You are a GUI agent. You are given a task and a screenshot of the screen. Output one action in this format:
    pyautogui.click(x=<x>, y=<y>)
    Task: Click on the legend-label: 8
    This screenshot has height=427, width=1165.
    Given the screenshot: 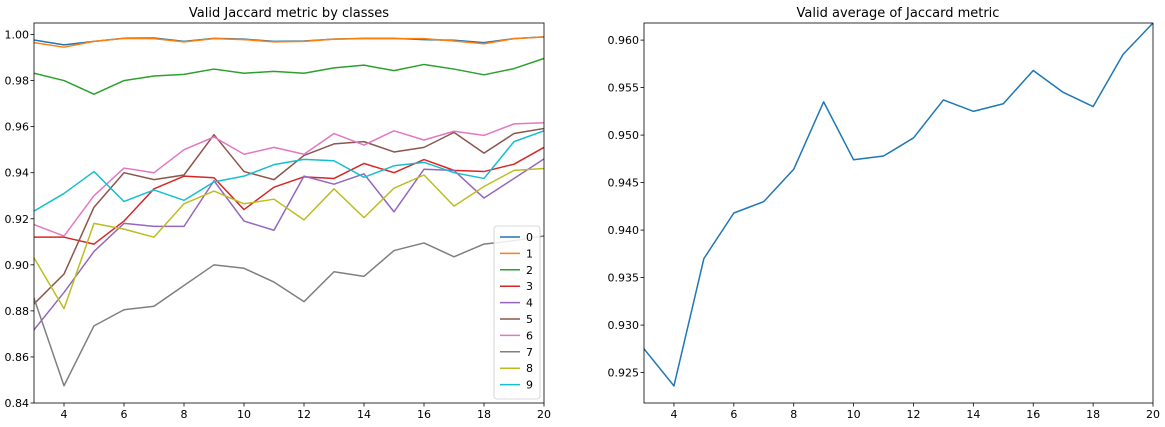 What is the action you would take?
    pyautogui.click(x=529, y=368)
    